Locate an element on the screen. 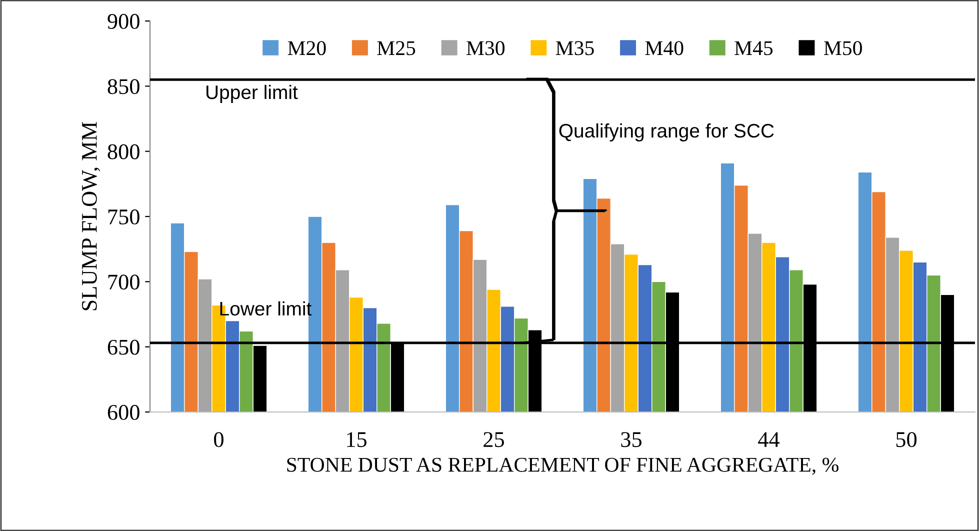 The width and height of the screenshot is (979, 531). x-axis-title: STONE DUST AS REPLACEMENT OF FINE AGGREGATE, % is located at coordinates (562, 466).